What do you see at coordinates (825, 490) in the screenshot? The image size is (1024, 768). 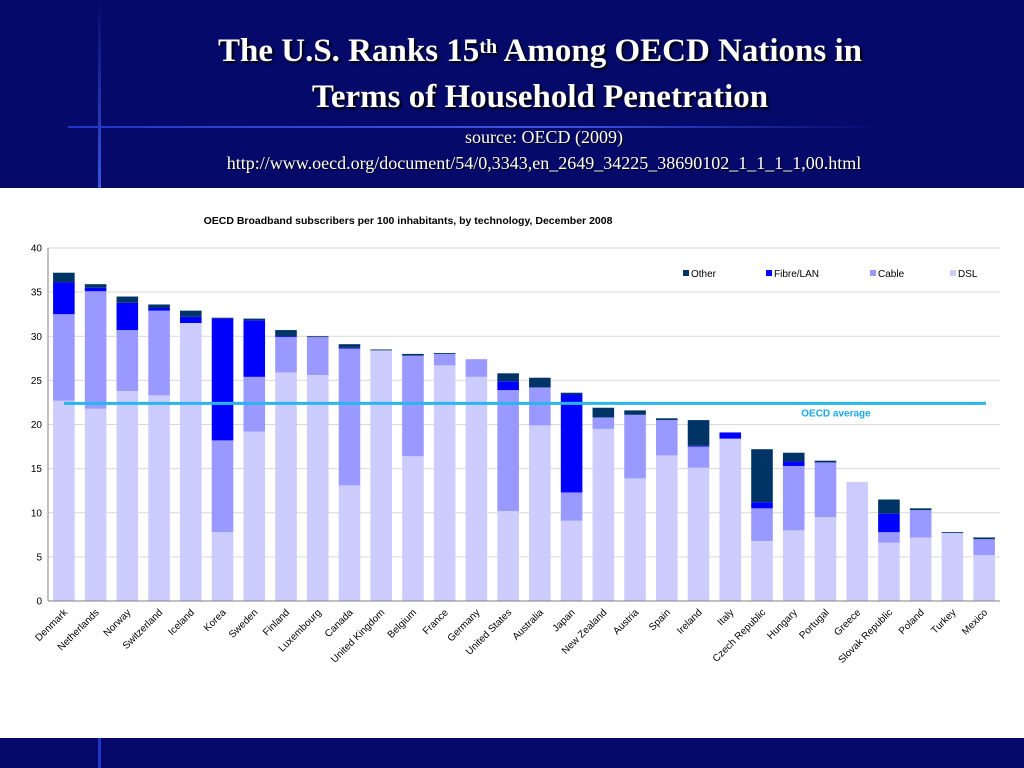 I see `bar-cable-portugal` at bounding box center [825, 490].